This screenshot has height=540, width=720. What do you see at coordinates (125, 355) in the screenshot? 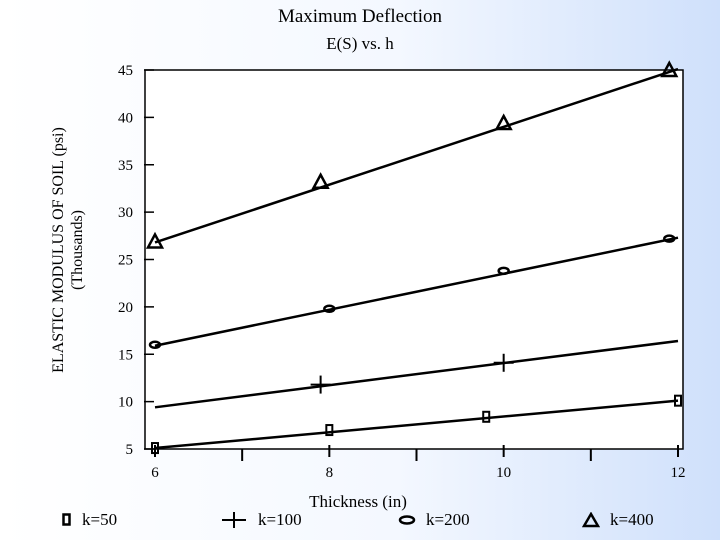
I see `y-tick-label: 15` at bounding box center [125, 355].